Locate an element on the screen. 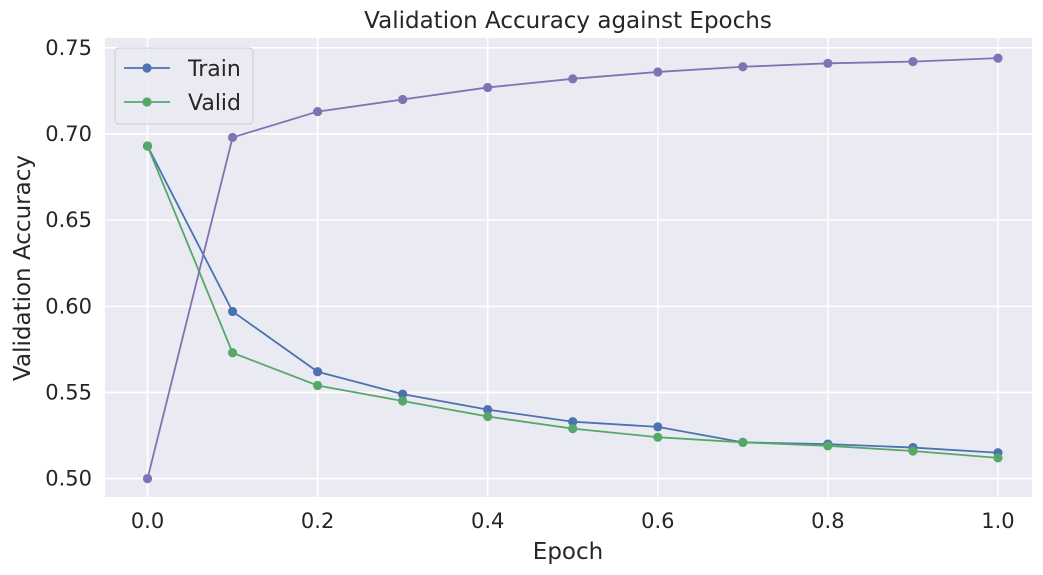 The width and height of the screenshot is (1043, 575). y-tick-label: 0.55 is located at coordinates (68, 392).